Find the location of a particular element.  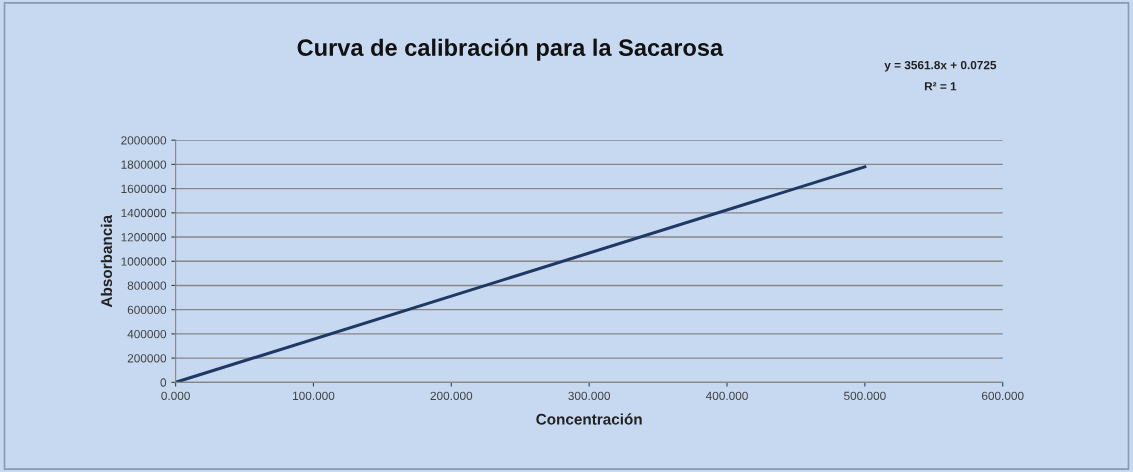

x-tick-label: 400.000 is located at coordinates (726, 396).